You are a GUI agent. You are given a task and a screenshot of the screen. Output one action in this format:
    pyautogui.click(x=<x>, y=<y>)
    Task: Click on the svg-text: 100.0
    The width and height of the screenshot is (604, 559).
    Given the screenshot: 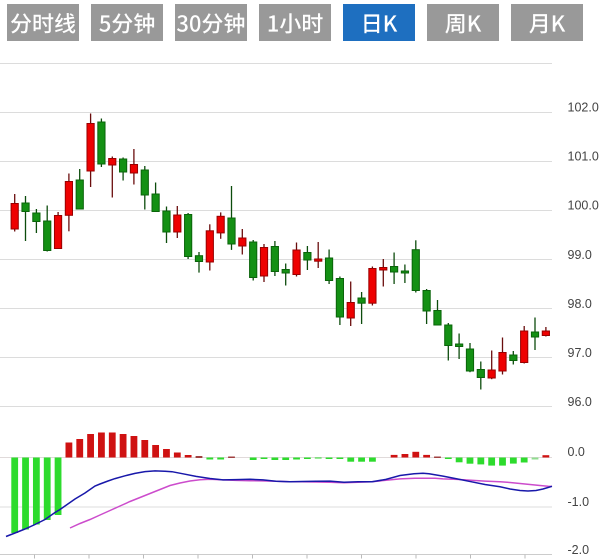 What is the action you would take?
    pyautogui.click(x=583, y=206)
    